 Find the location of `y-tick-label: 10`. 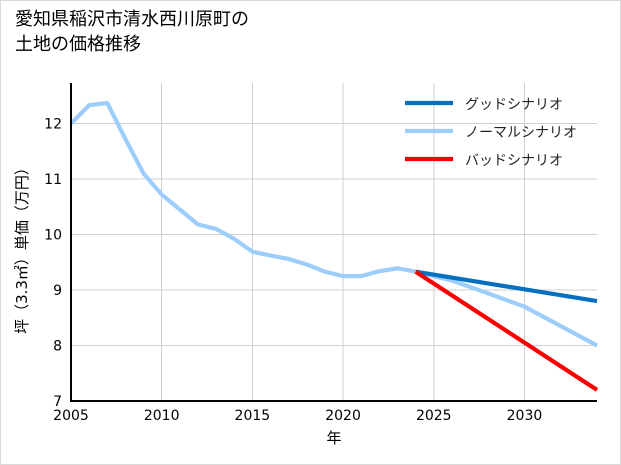

y-tick-label: 10 is located at coordinates (53, 236).